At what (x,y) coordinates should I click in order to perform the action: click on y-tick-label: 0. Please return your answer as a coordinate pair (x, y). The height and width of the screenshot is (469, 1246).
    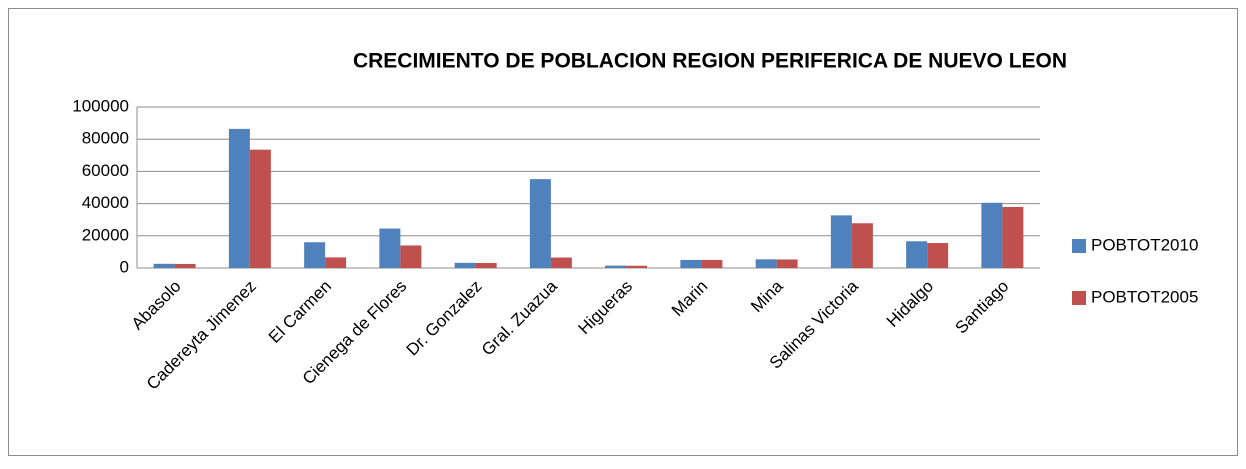
    Looking at the image, I should click on (124, 266).